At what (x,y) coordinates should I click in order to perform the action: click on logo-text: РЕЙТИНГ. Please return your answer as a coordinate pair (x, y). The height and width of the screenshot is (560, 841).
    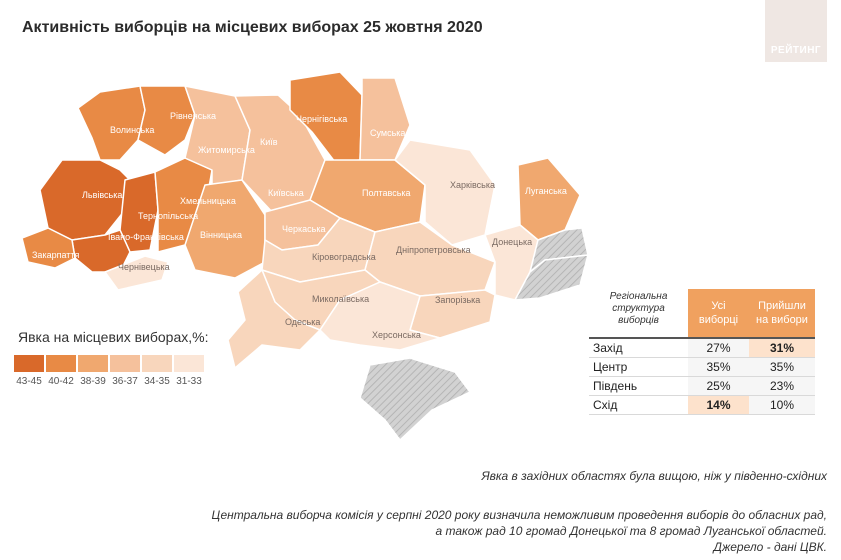
    Looking at the image, I should click on (796, 50).